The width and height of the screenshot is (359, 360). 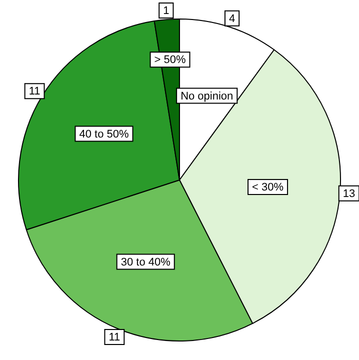 I want to click on data-label: 1, so click(x=166, y=11).